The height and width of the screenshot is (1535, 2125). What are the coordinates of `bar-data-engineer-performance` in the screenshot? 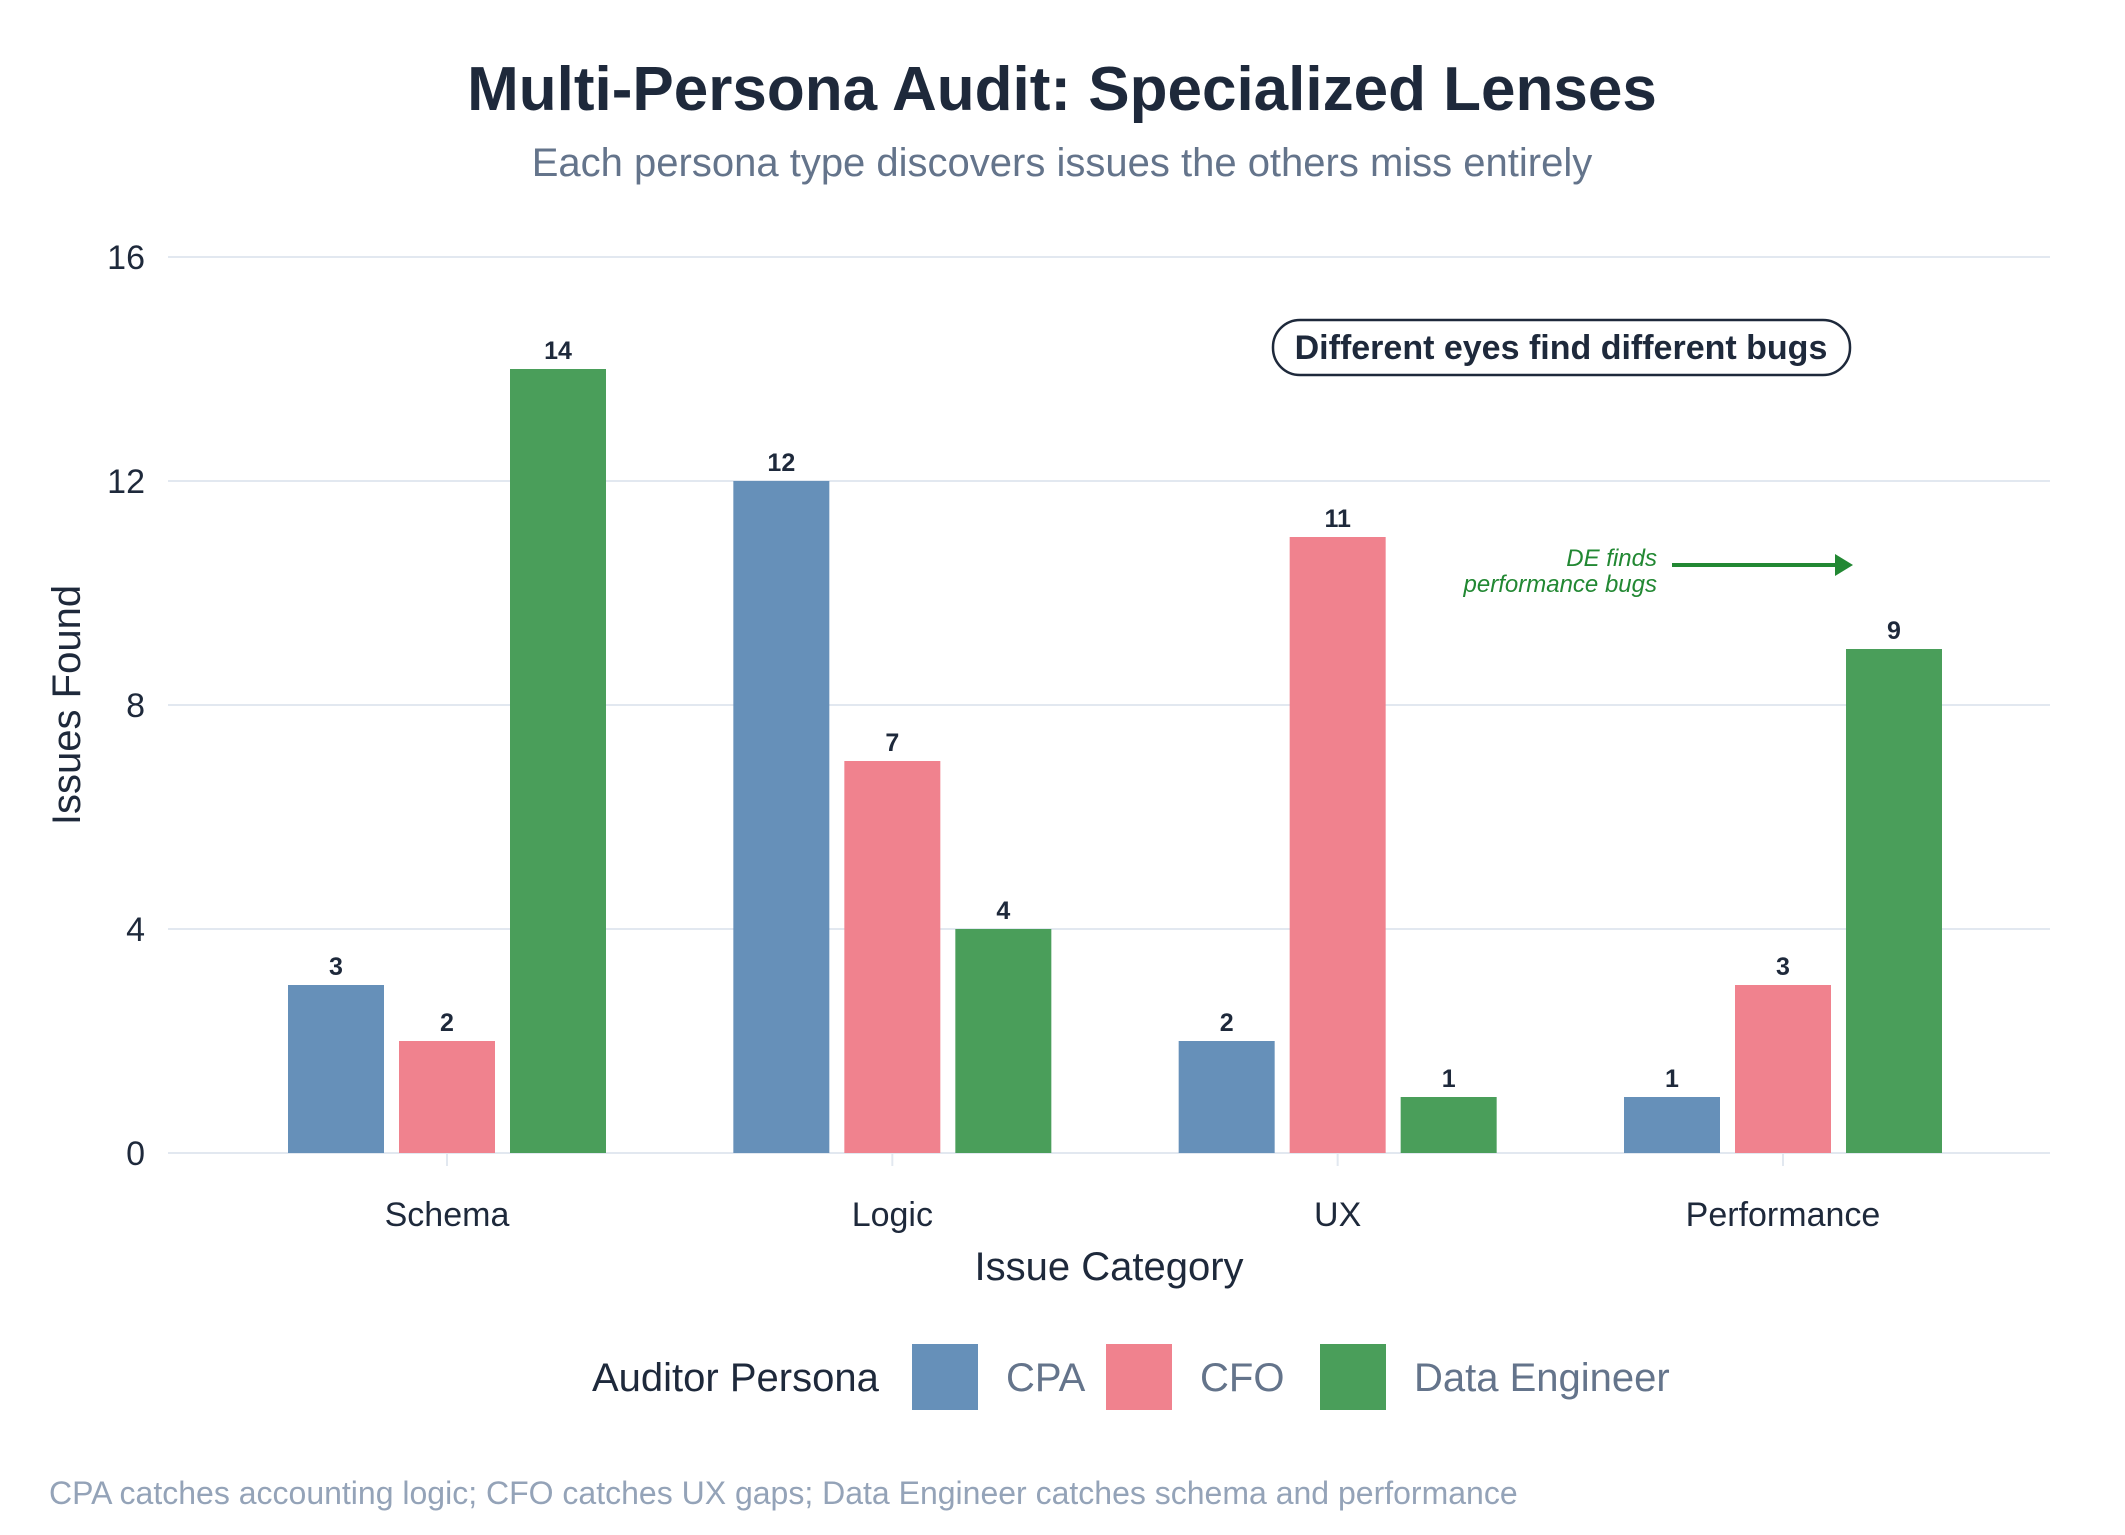 It's located at (1894, 901).